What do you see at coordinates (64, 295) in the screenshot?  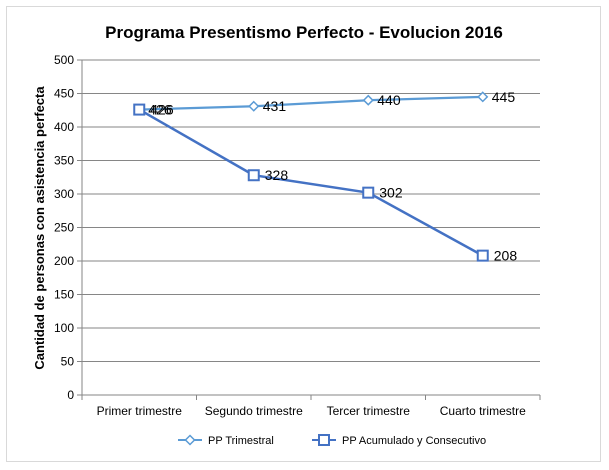 I see `y-tick-label: 150` at bounding box center [64, 295].